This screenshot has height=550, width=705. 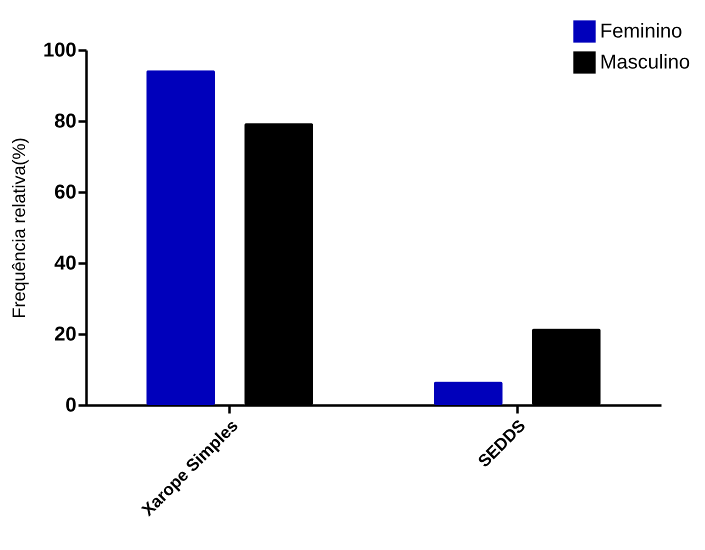 I want to click on y-tick-label: 100, so click(x=59, y=51).